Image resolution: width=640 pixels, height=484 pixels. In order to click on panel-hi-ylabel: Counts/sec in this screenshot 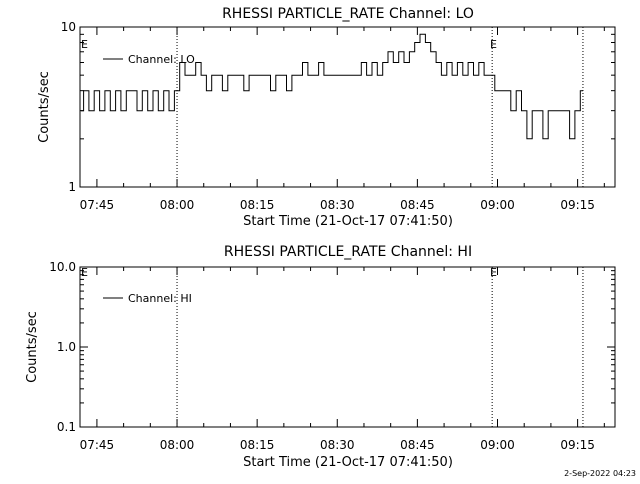, I will do `click(32, 347)`.